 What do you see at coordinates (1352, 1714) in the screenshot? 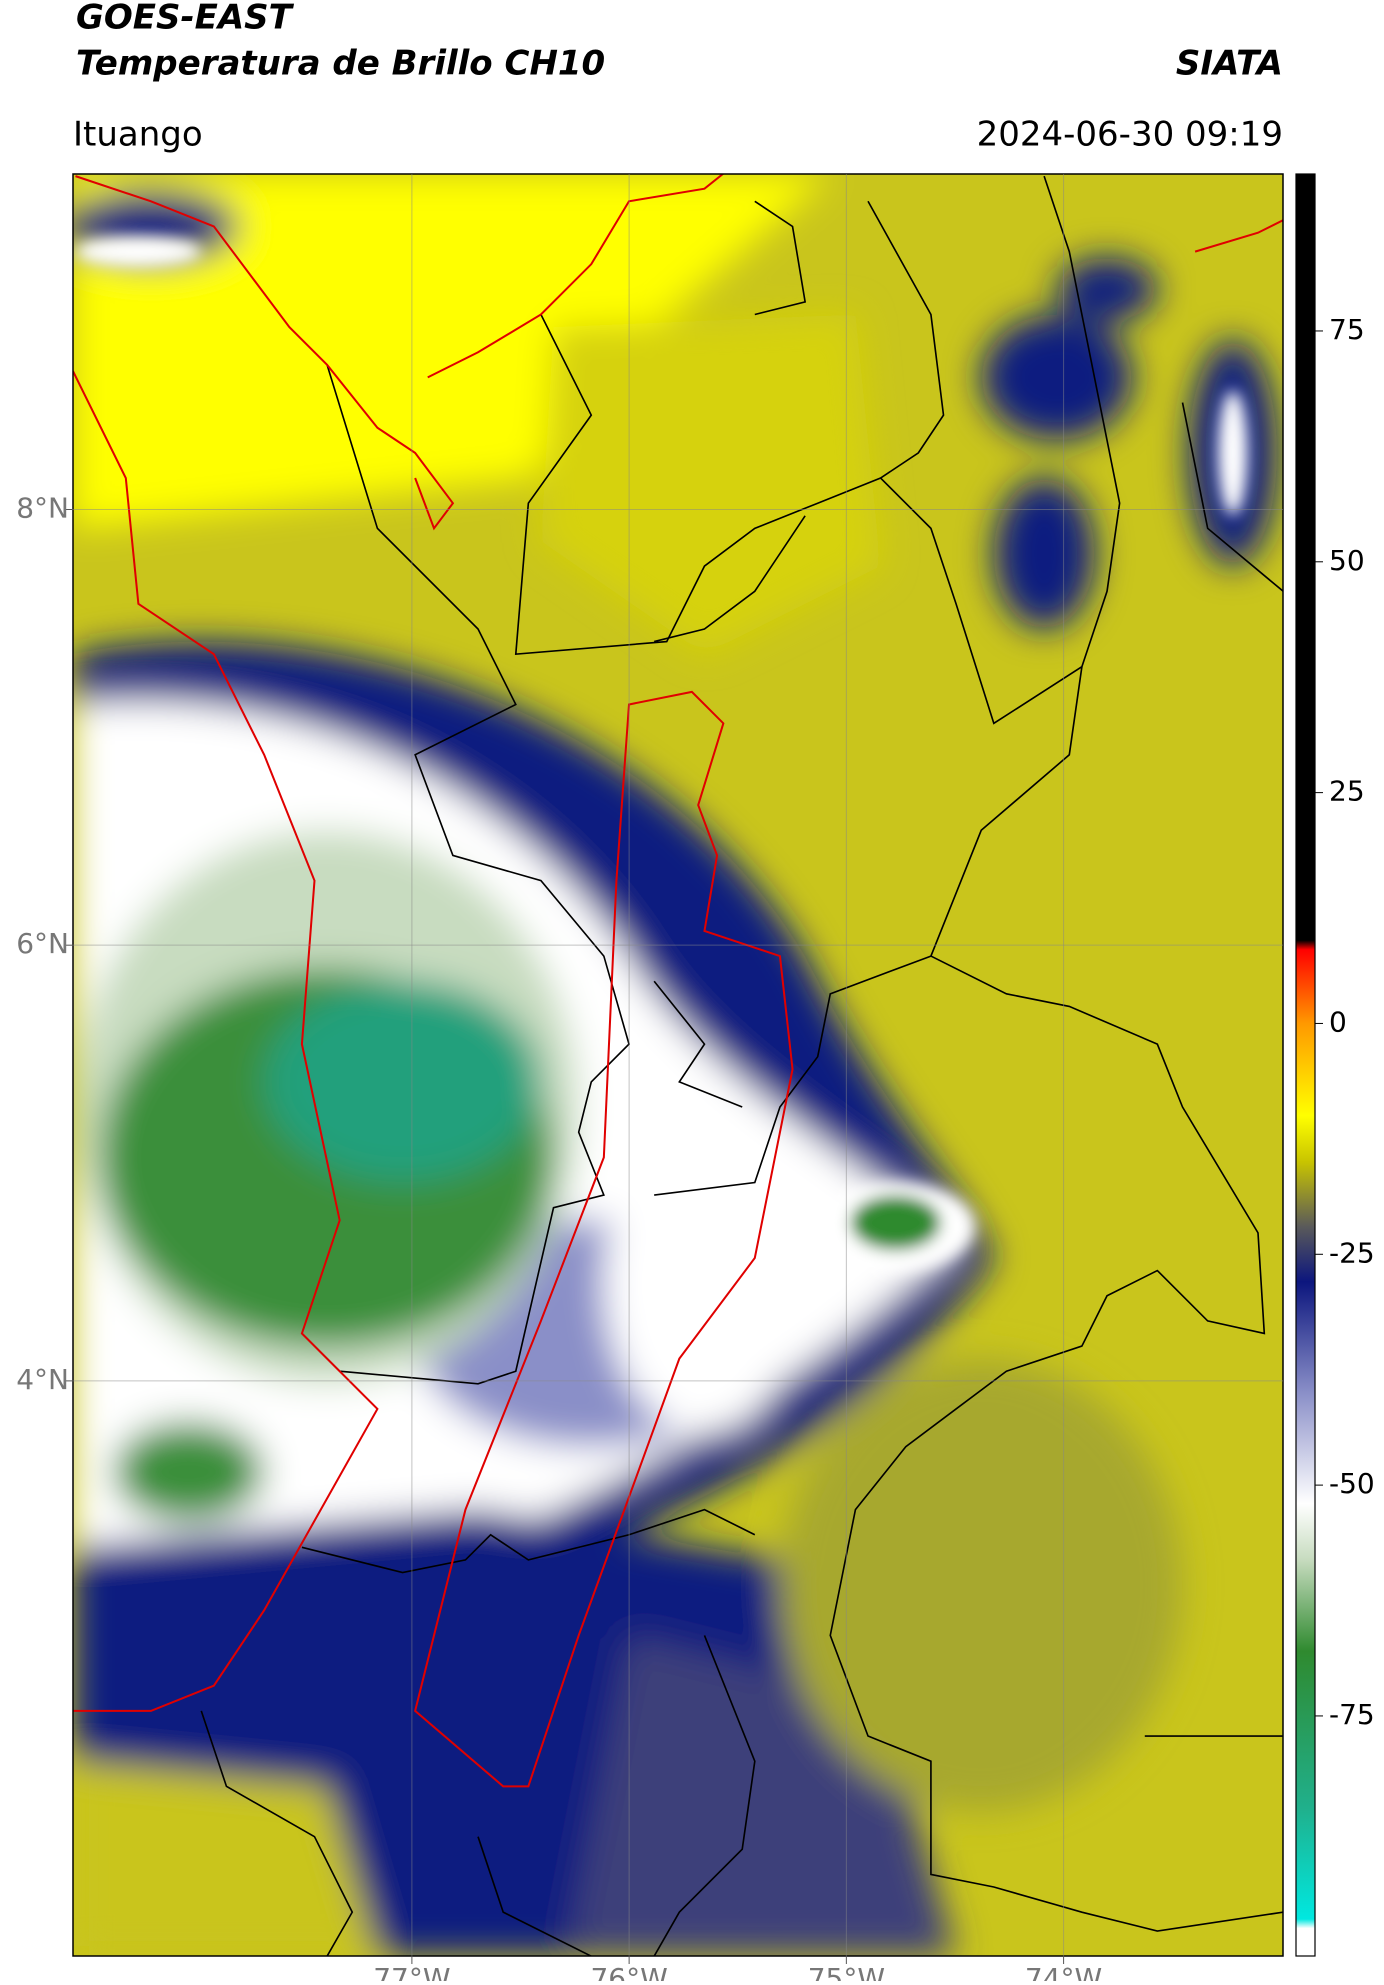
I see `colorbar-tick-label: -75` at bounding box center [1352, 1714].